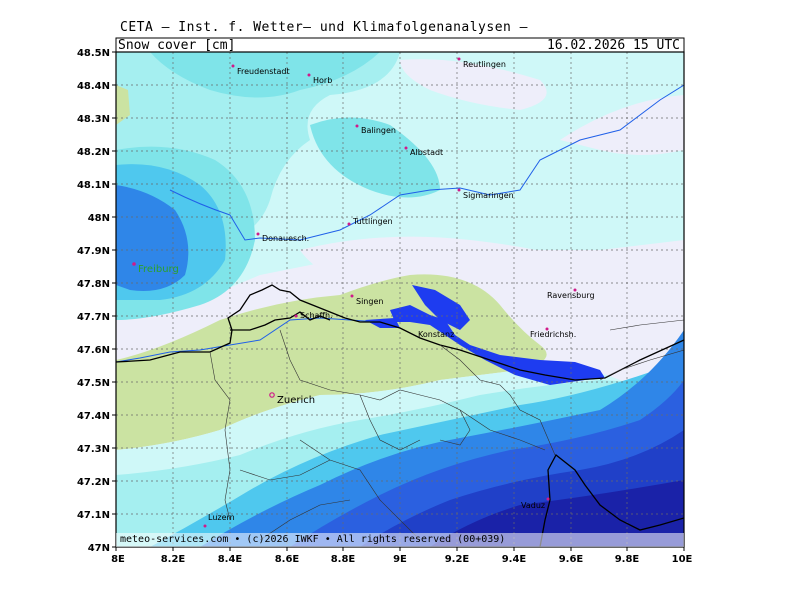 The image size is (800, 600). I want to click on y-tick-label: 48N, so click(99, 218).